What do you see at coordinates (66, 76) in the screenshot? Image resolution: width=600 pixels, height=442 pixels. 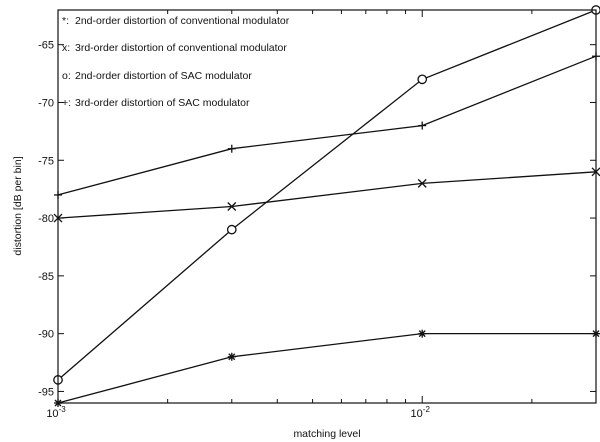 I see `legend-marker: o:` at bounding box center [66, 76].